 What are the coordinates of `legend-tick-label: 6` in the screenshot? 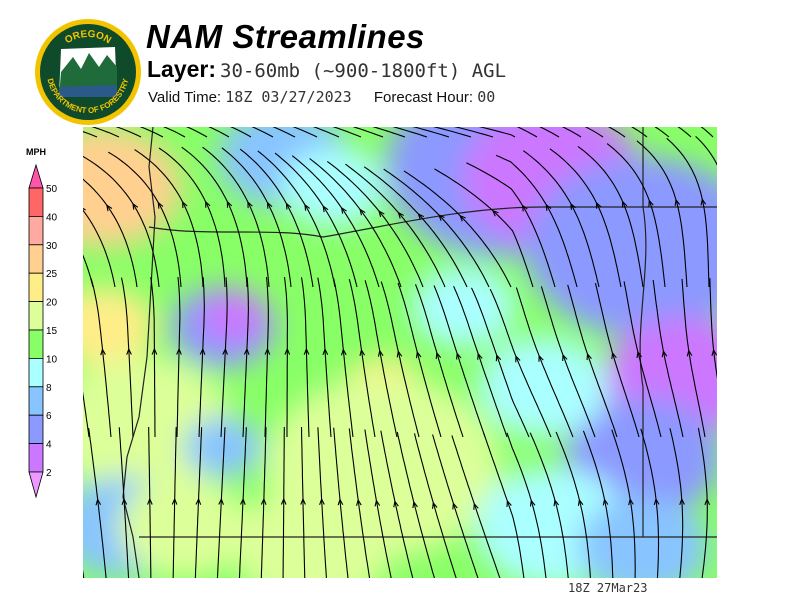 It's located at (49, 416).